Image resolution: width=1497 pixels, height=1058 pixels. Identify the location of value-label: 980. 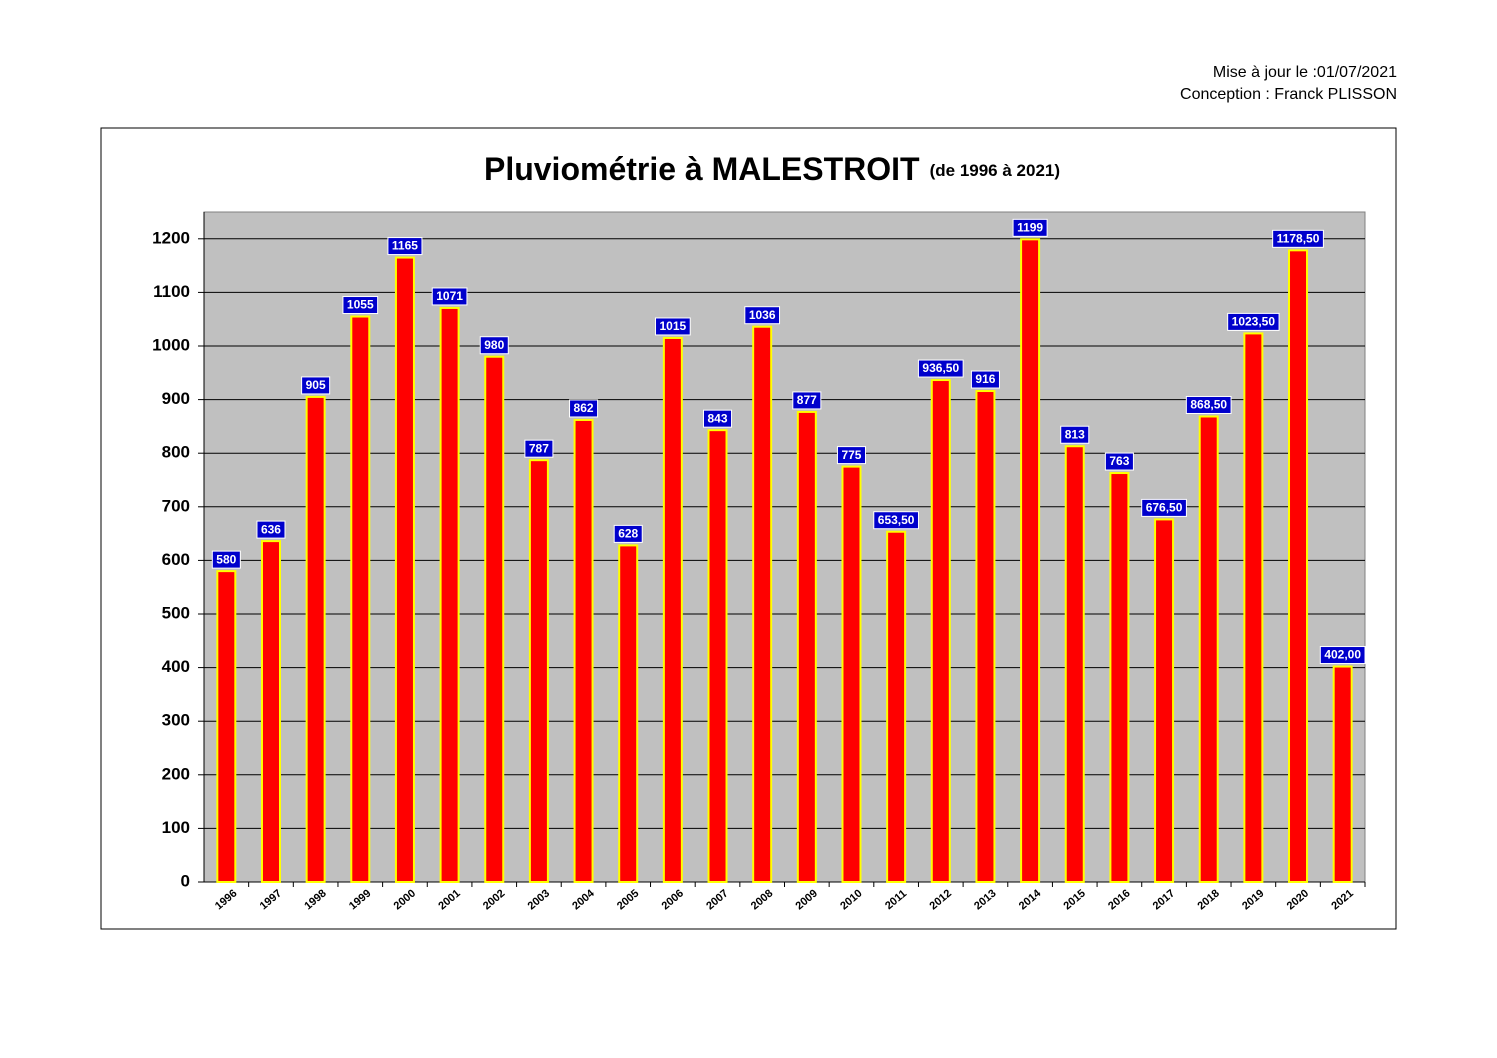
(494, 345).